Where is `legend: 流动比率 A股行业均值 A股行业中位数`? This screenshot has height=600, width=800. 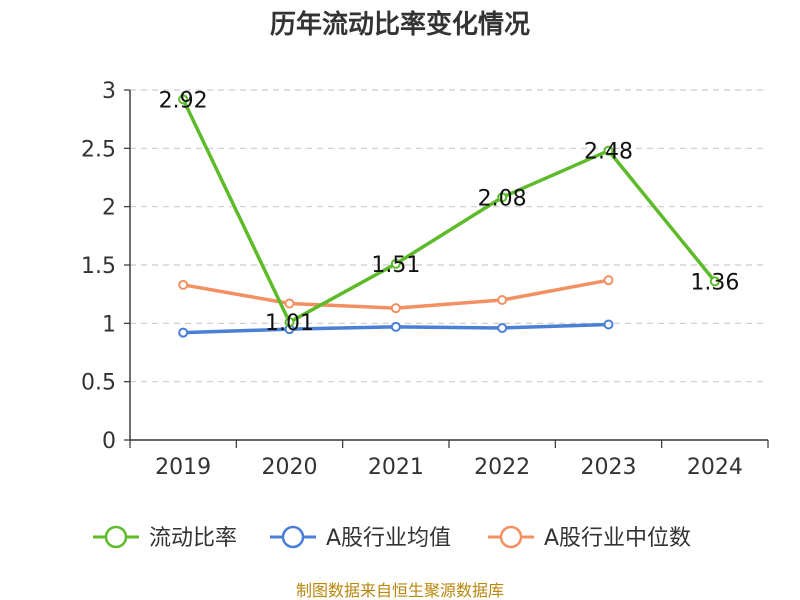 legend: 流动比率 A股行业均值 A股行业中位数 is located at coordinates (392, 538).